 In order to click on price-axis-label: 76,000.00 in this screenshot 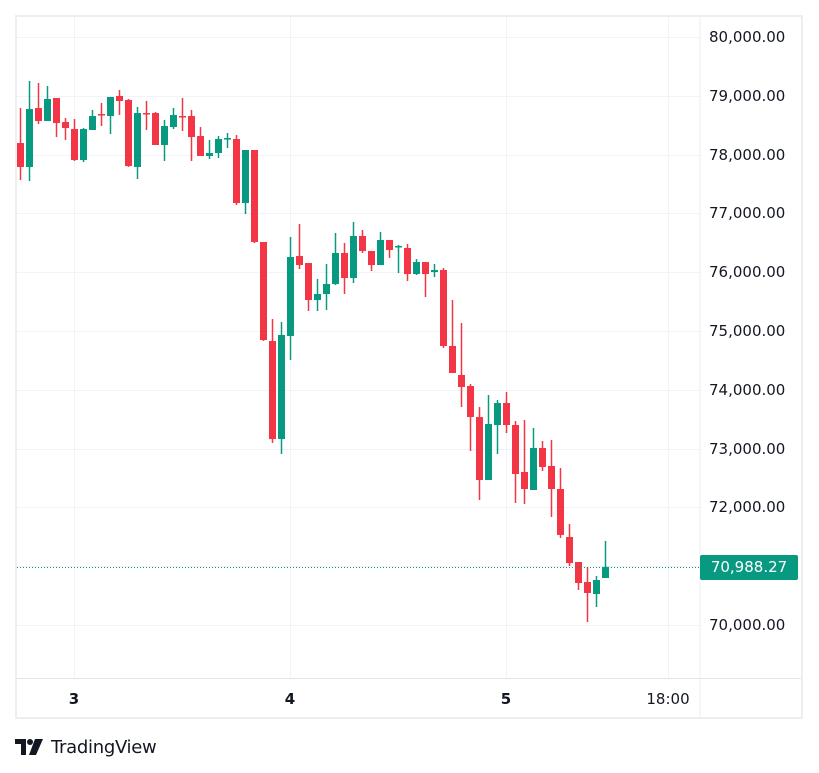, I will do `click(747, 271)`.